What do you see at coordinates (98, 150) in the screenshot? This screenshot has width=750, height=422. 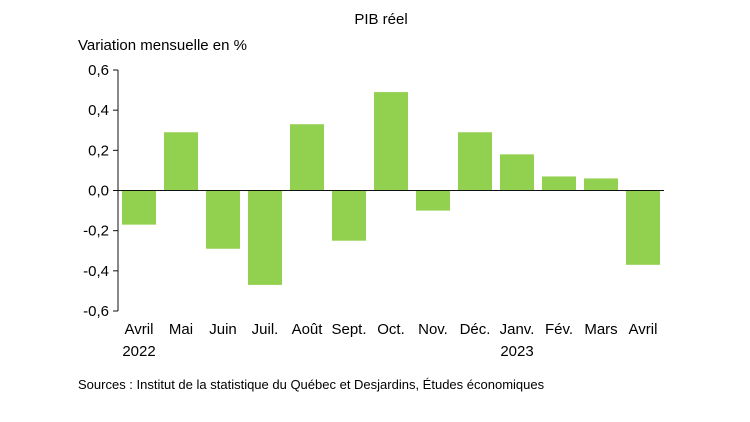 I see `y-tick-label: 0,2` at bounding box center [98, 150].